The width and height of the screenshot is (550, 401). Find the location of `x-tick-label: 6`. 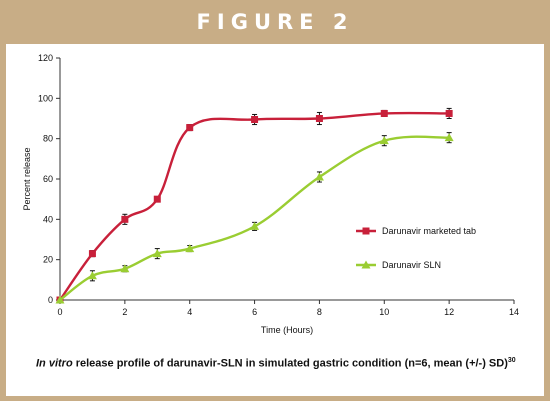

x-tick-label: 6 is located at coordinates (254, 312).